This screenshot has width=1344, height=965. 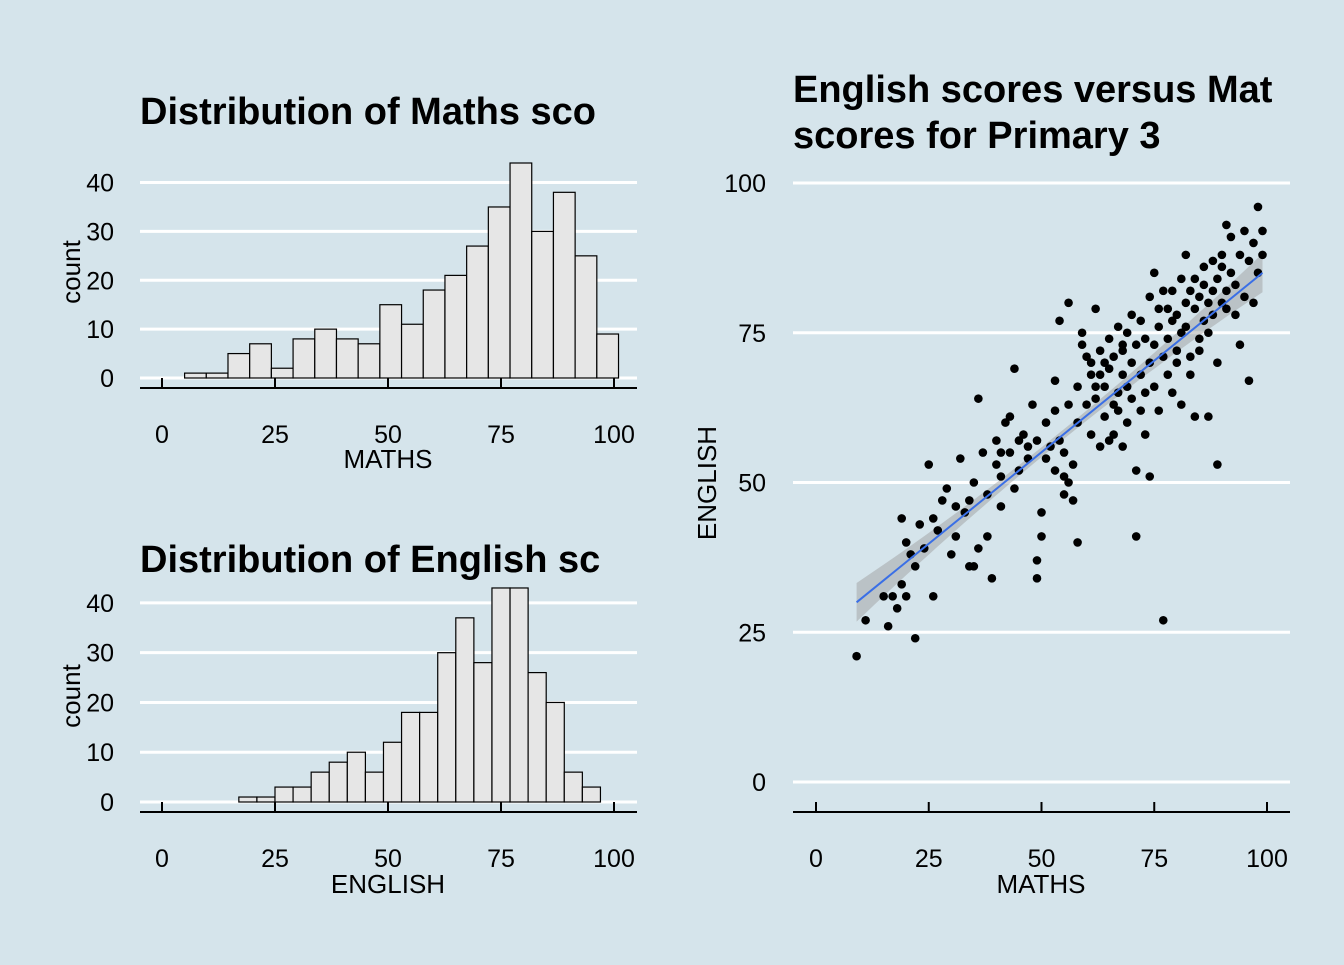 What do you see at coordinates (107, 803) in the screenshot?
I see `p2-y-tick-label: 0` at bounding box center [107, 803].